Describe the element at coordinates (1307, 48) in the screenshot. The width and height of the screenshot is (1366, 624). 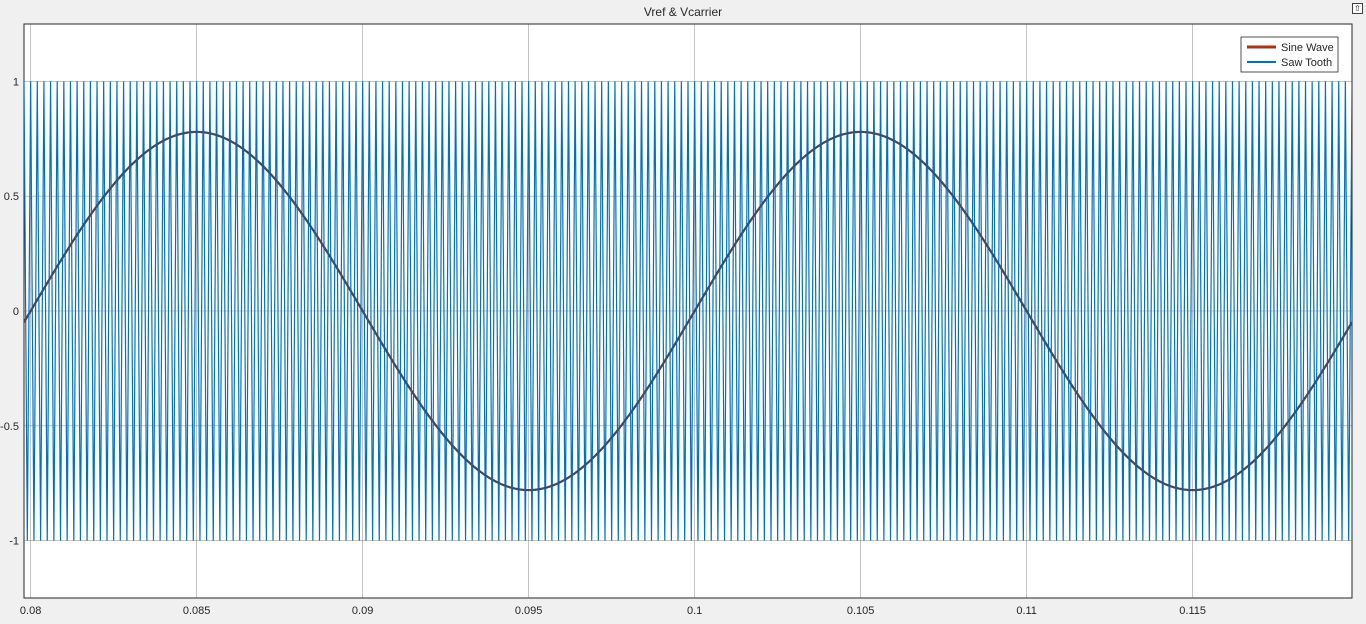
I see `legend-label: Sine Wave` at that location.